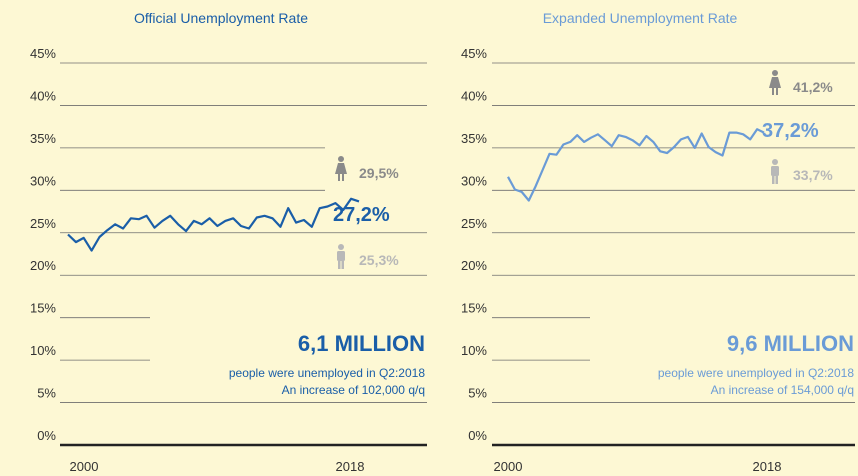  I want to click on note-line-2: An increase of 154,000 q/q, so click(782, 390).